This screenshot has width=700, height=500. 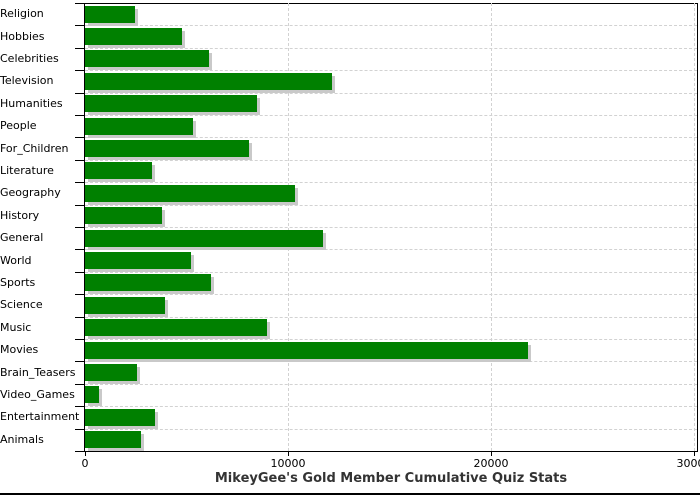 What do you see at coordinates (288, 463) in the screenshot?
I see `x-tick-label: 10000` at bounding box center [288, 463].